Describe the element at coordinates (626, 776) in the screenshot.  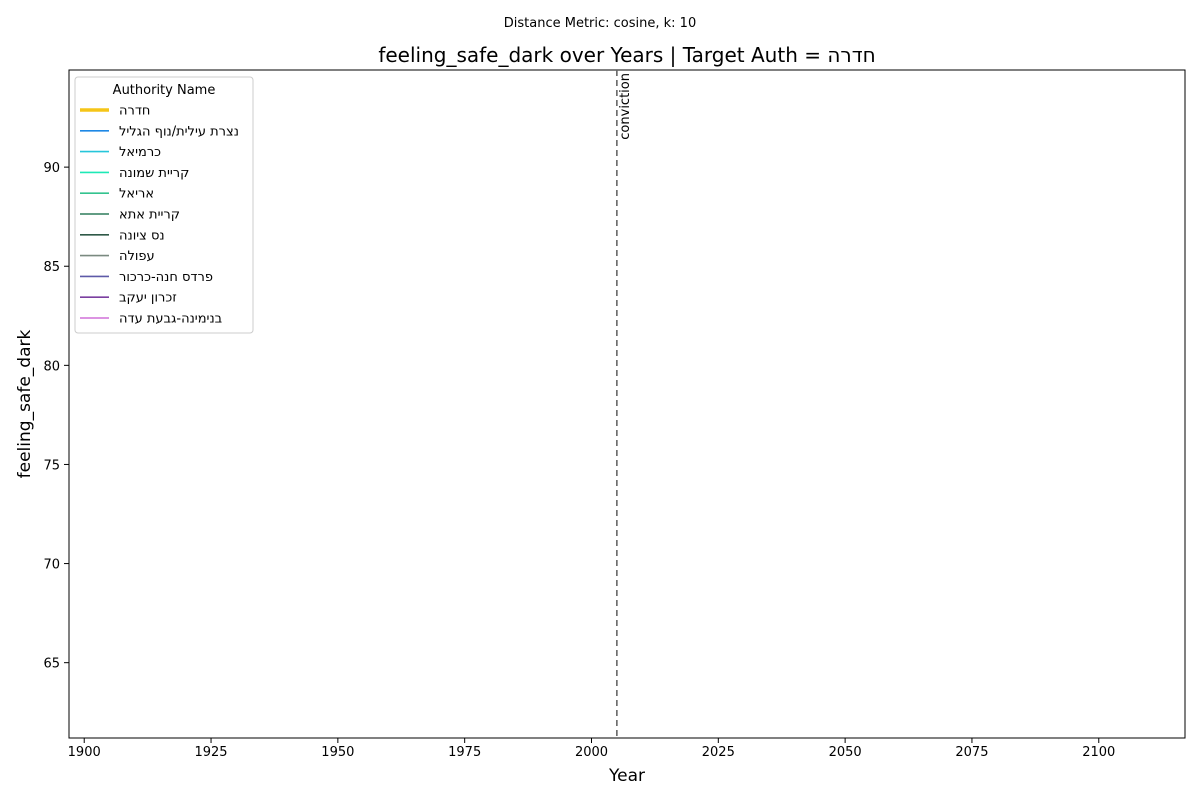
I see `x-axis-label: Year` at that location.